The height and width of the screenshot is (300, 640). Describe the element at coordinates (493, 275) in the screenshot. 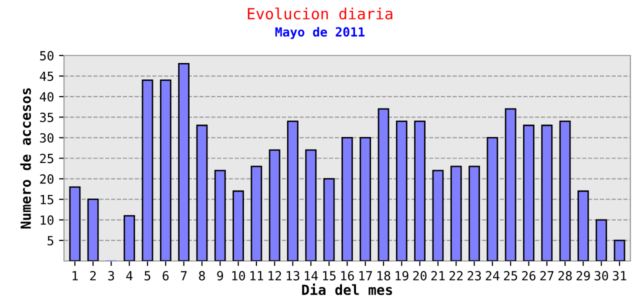

I see `x-tick-label: 24` at that location.